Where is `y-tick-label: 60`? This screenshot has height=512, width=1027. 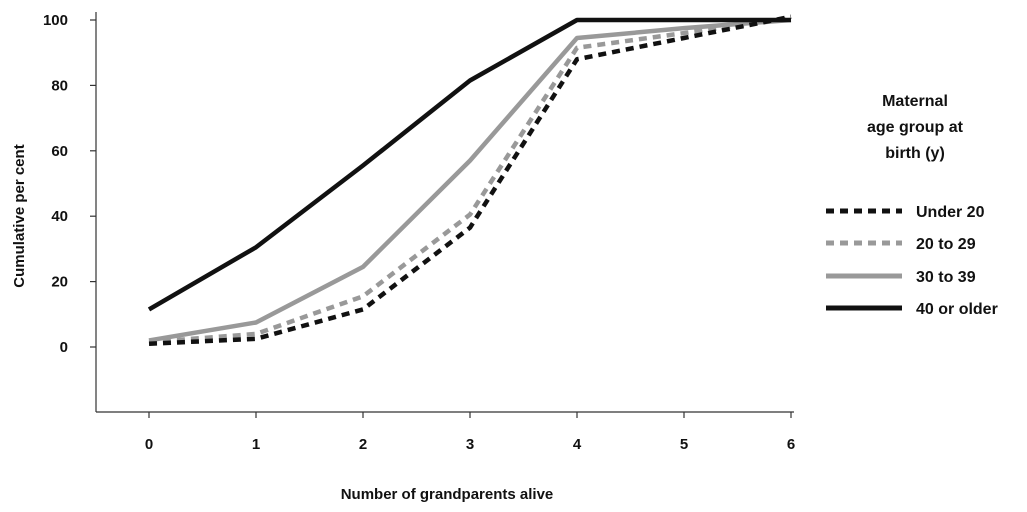
y-tick-label: 60 is located at coordinates (59, 151).